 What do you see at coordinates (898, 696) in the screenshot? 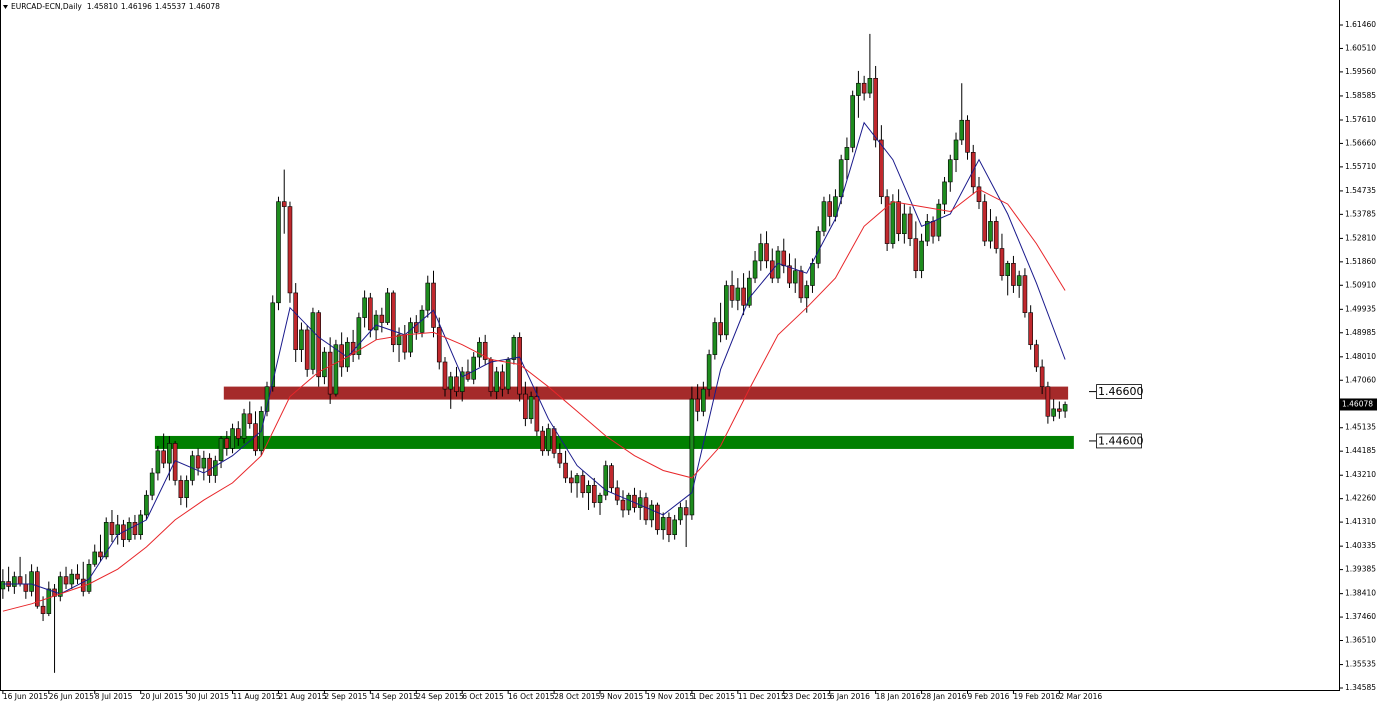
I see `x-tick-label: 18 Jan 2016` at bounding box center [898, 696].